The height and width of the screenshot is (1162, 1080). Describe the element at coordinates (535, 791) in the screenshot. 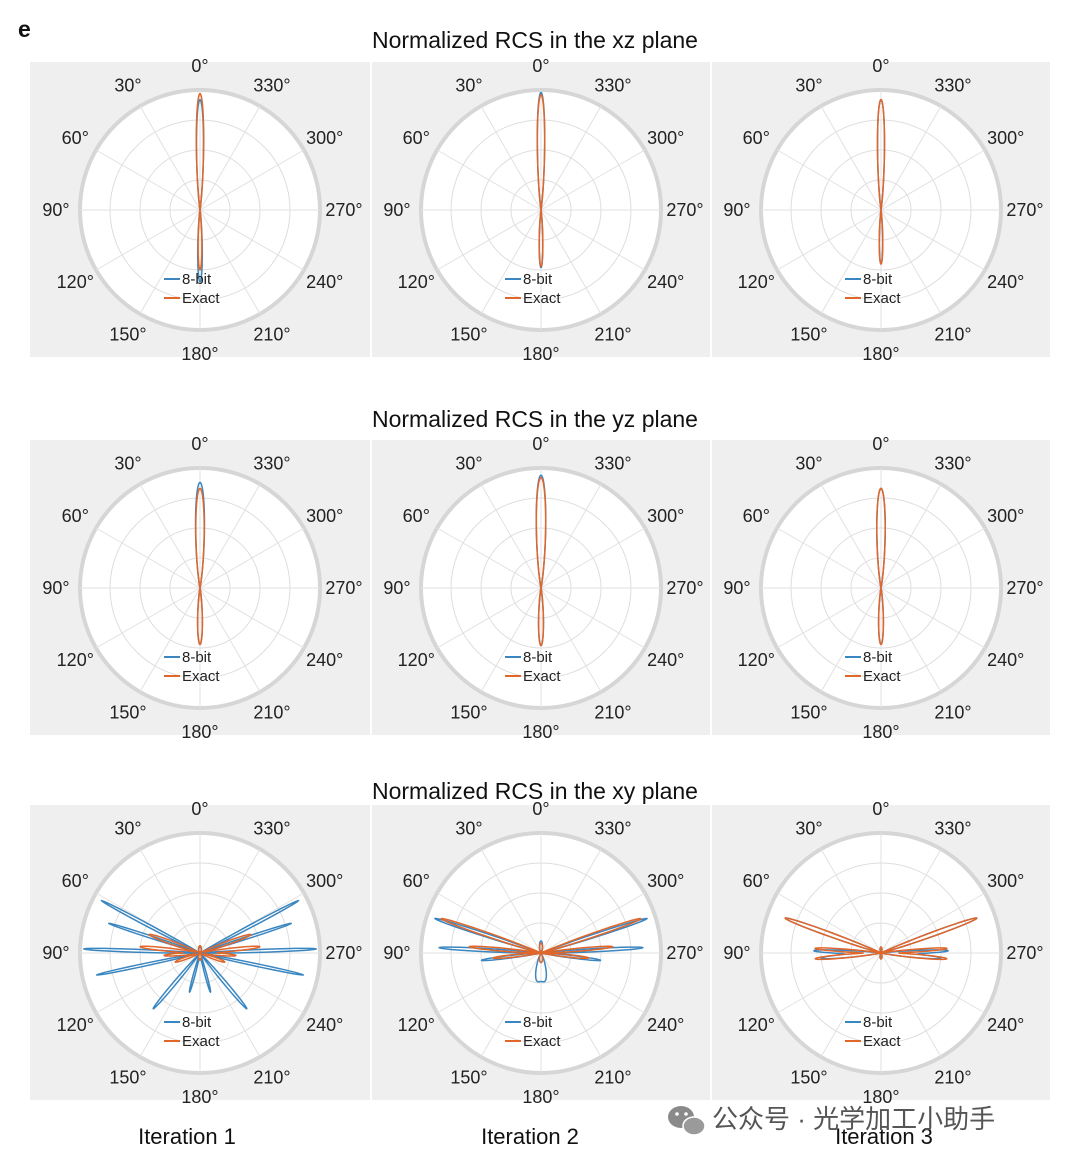

I see `row-title: Normalized RCS in the xy plane` at that location.